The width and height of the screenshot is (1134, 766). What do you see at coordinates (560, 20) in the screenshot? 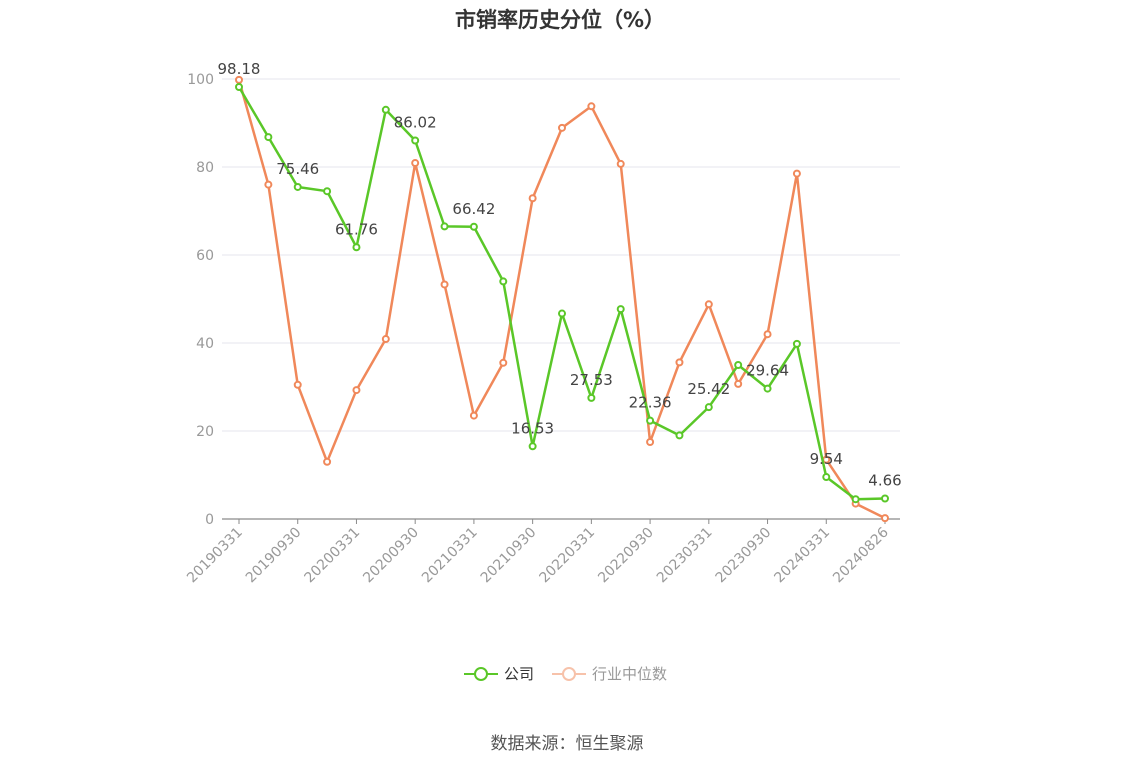
I see `chart-title: 市销率历史分位（%）` at bounding box center [560, 20].